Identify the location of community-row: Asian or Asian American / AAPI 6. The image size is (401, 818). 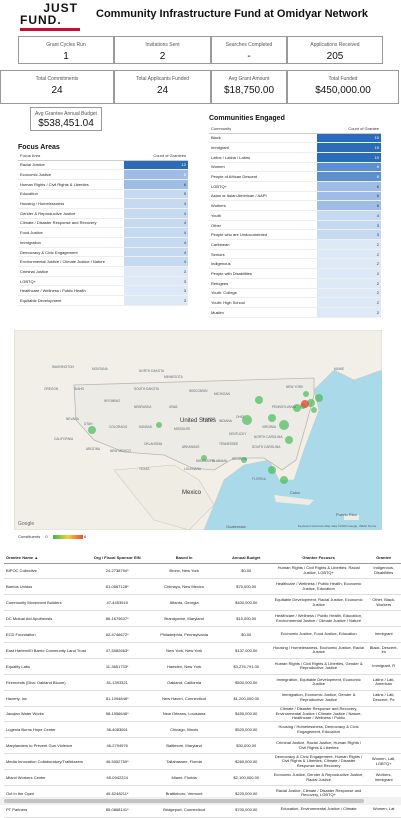
(295, 196).